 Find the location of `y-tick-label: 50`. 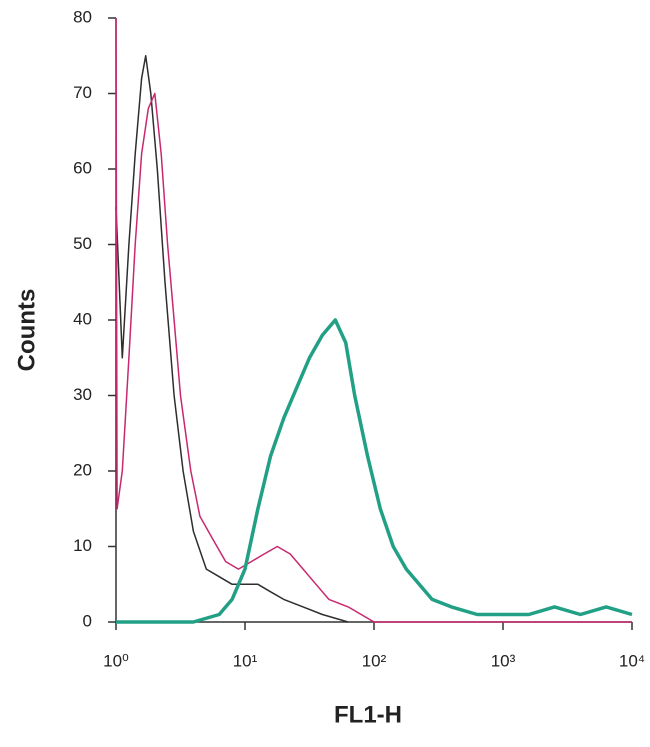

y-tick-label: 50 is located at coordinates (82, 243).